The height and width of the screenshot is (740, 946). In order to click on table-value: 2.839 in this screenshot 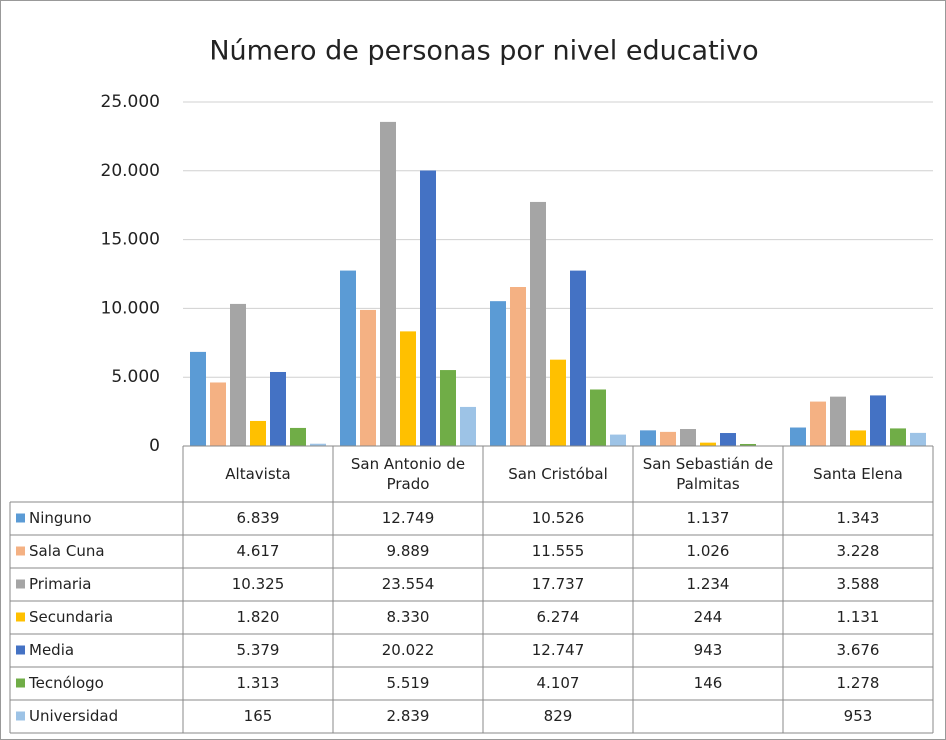, I will do `click(408, 716)`.